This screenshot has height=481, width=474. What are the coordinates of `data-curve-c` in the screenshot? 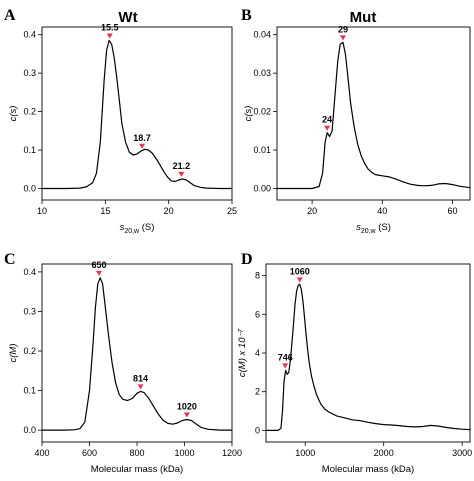 It's located at (137, 354).